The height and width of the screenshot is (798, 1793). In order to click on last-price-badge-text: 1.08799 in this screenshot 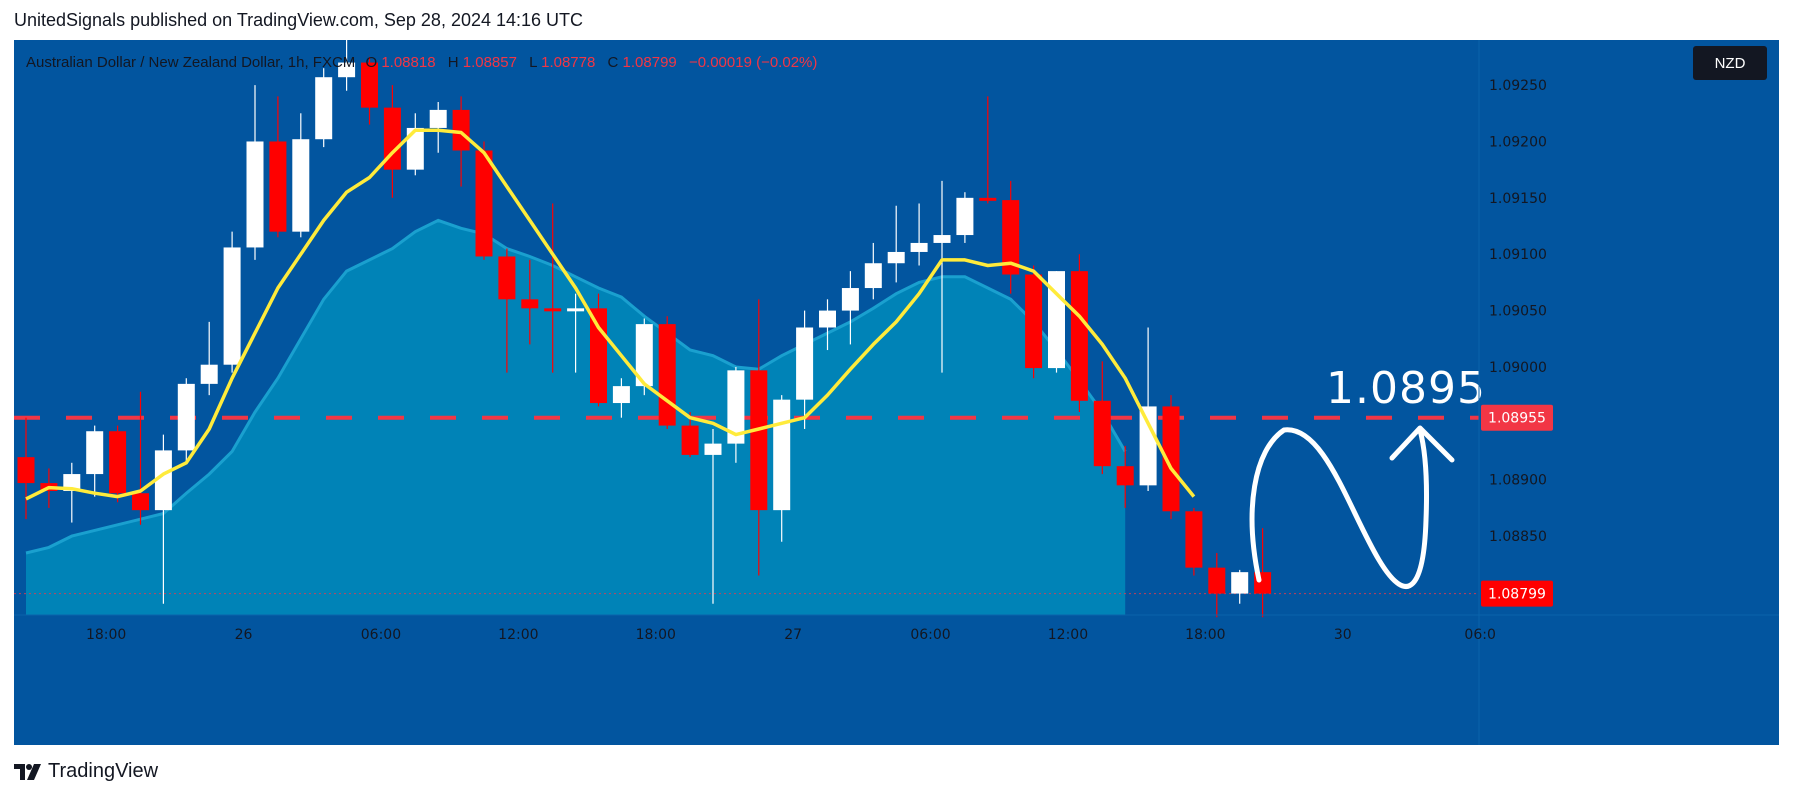, I will do `click(1517, 595)`.